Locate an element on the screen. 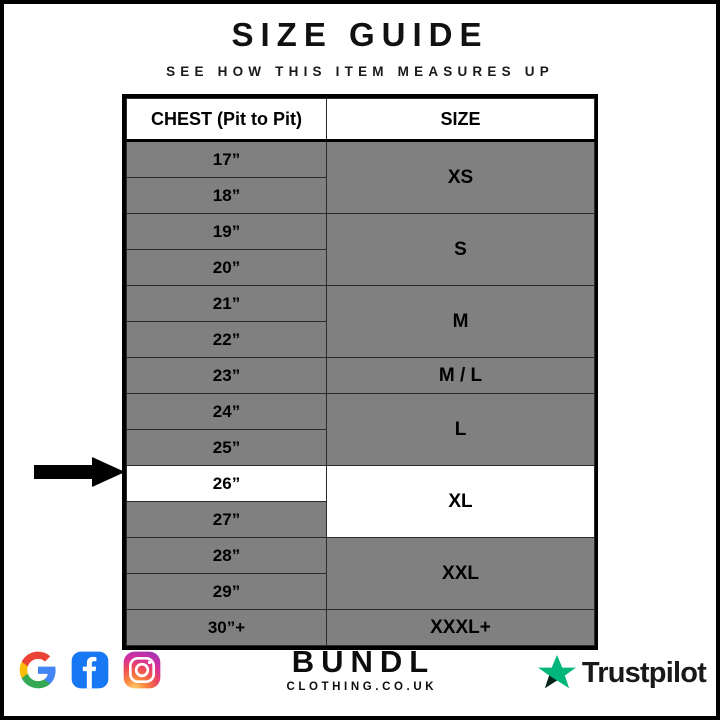  table-row: 29” is located at coordinates (360, 591).